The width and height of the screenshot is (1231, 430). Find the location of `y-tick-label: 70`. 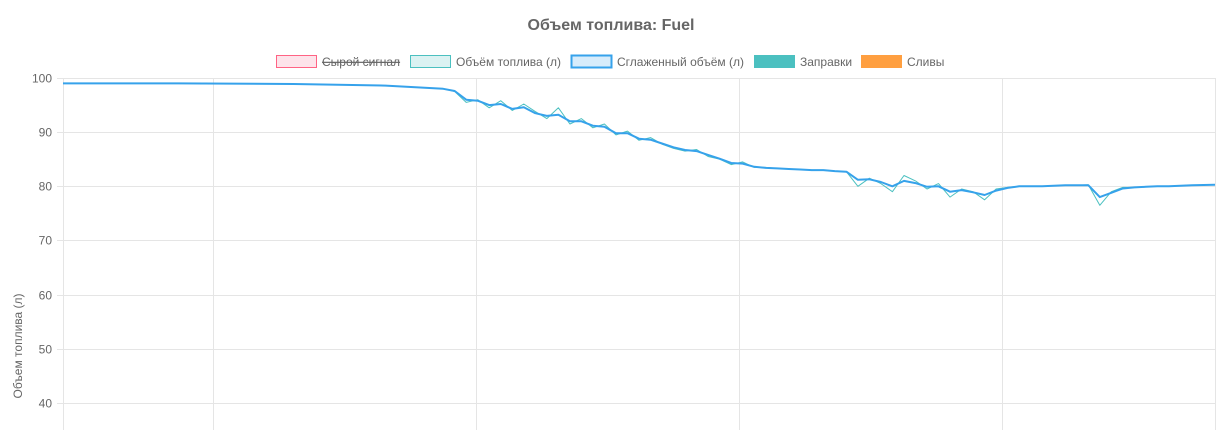

y-tick-label: 70 is located at coordinates (46, 241).